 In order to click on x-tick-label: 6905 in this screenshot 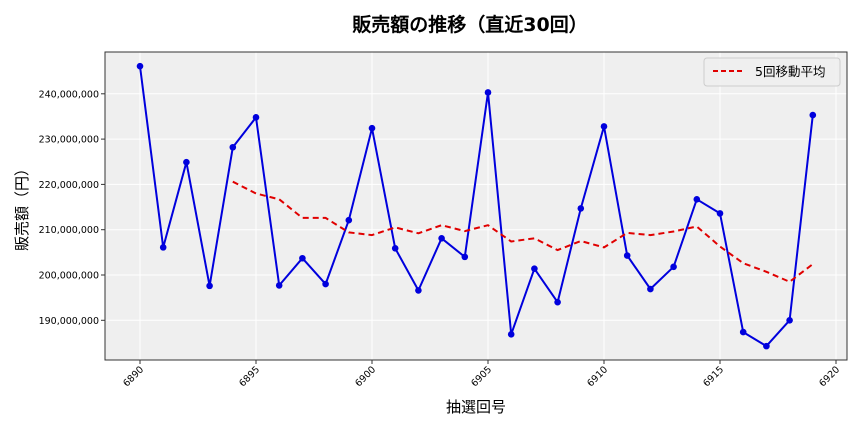, I will do `click(481, 376)`.